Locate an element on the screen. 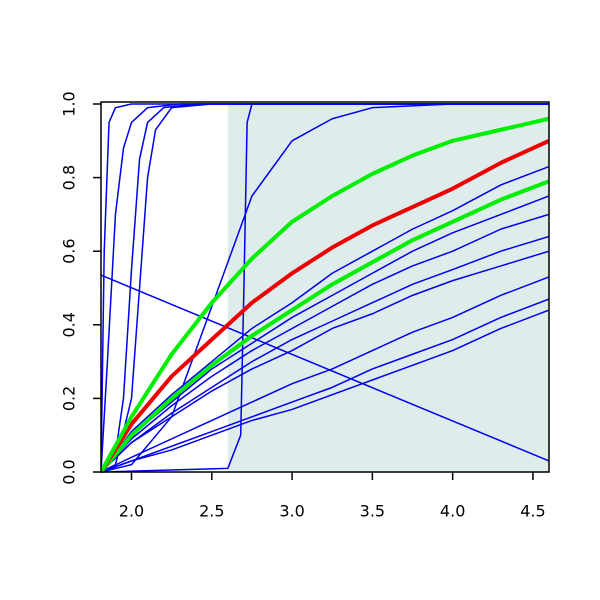 This screenshot has height=600, width=600. y-tick-label: 0.4 is located at coordinates (69, 324).